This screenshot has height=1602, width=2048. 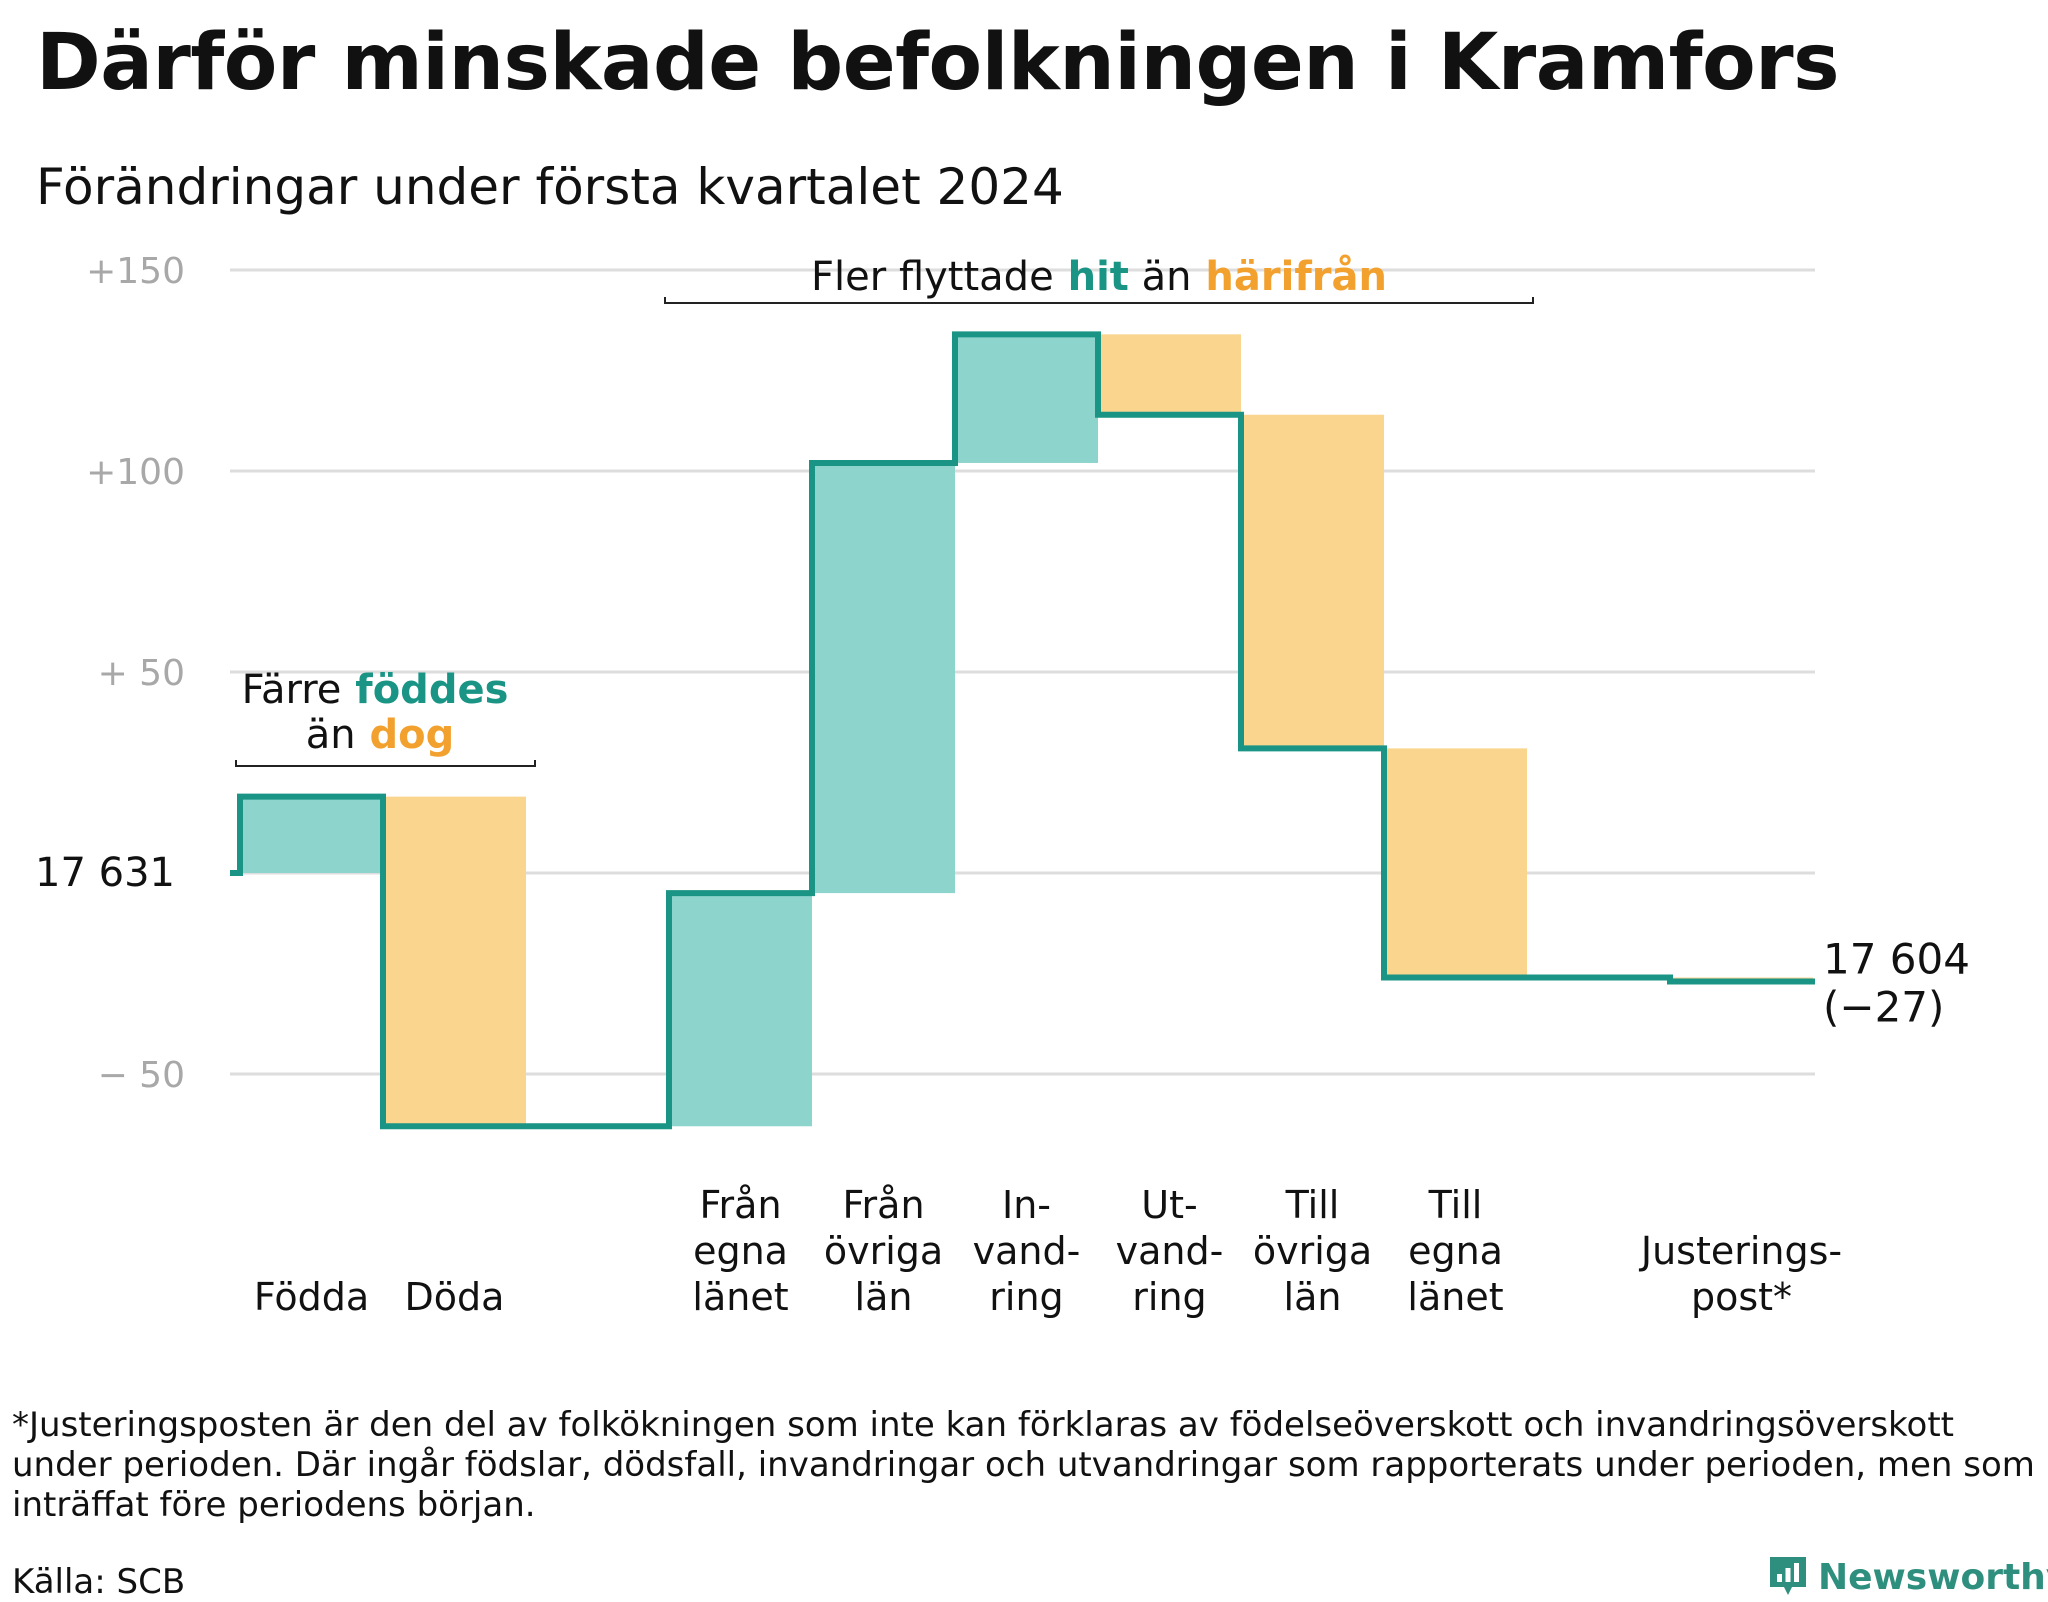 I want to click on migration-annotation-part: än, so click(x=1160, y=277).